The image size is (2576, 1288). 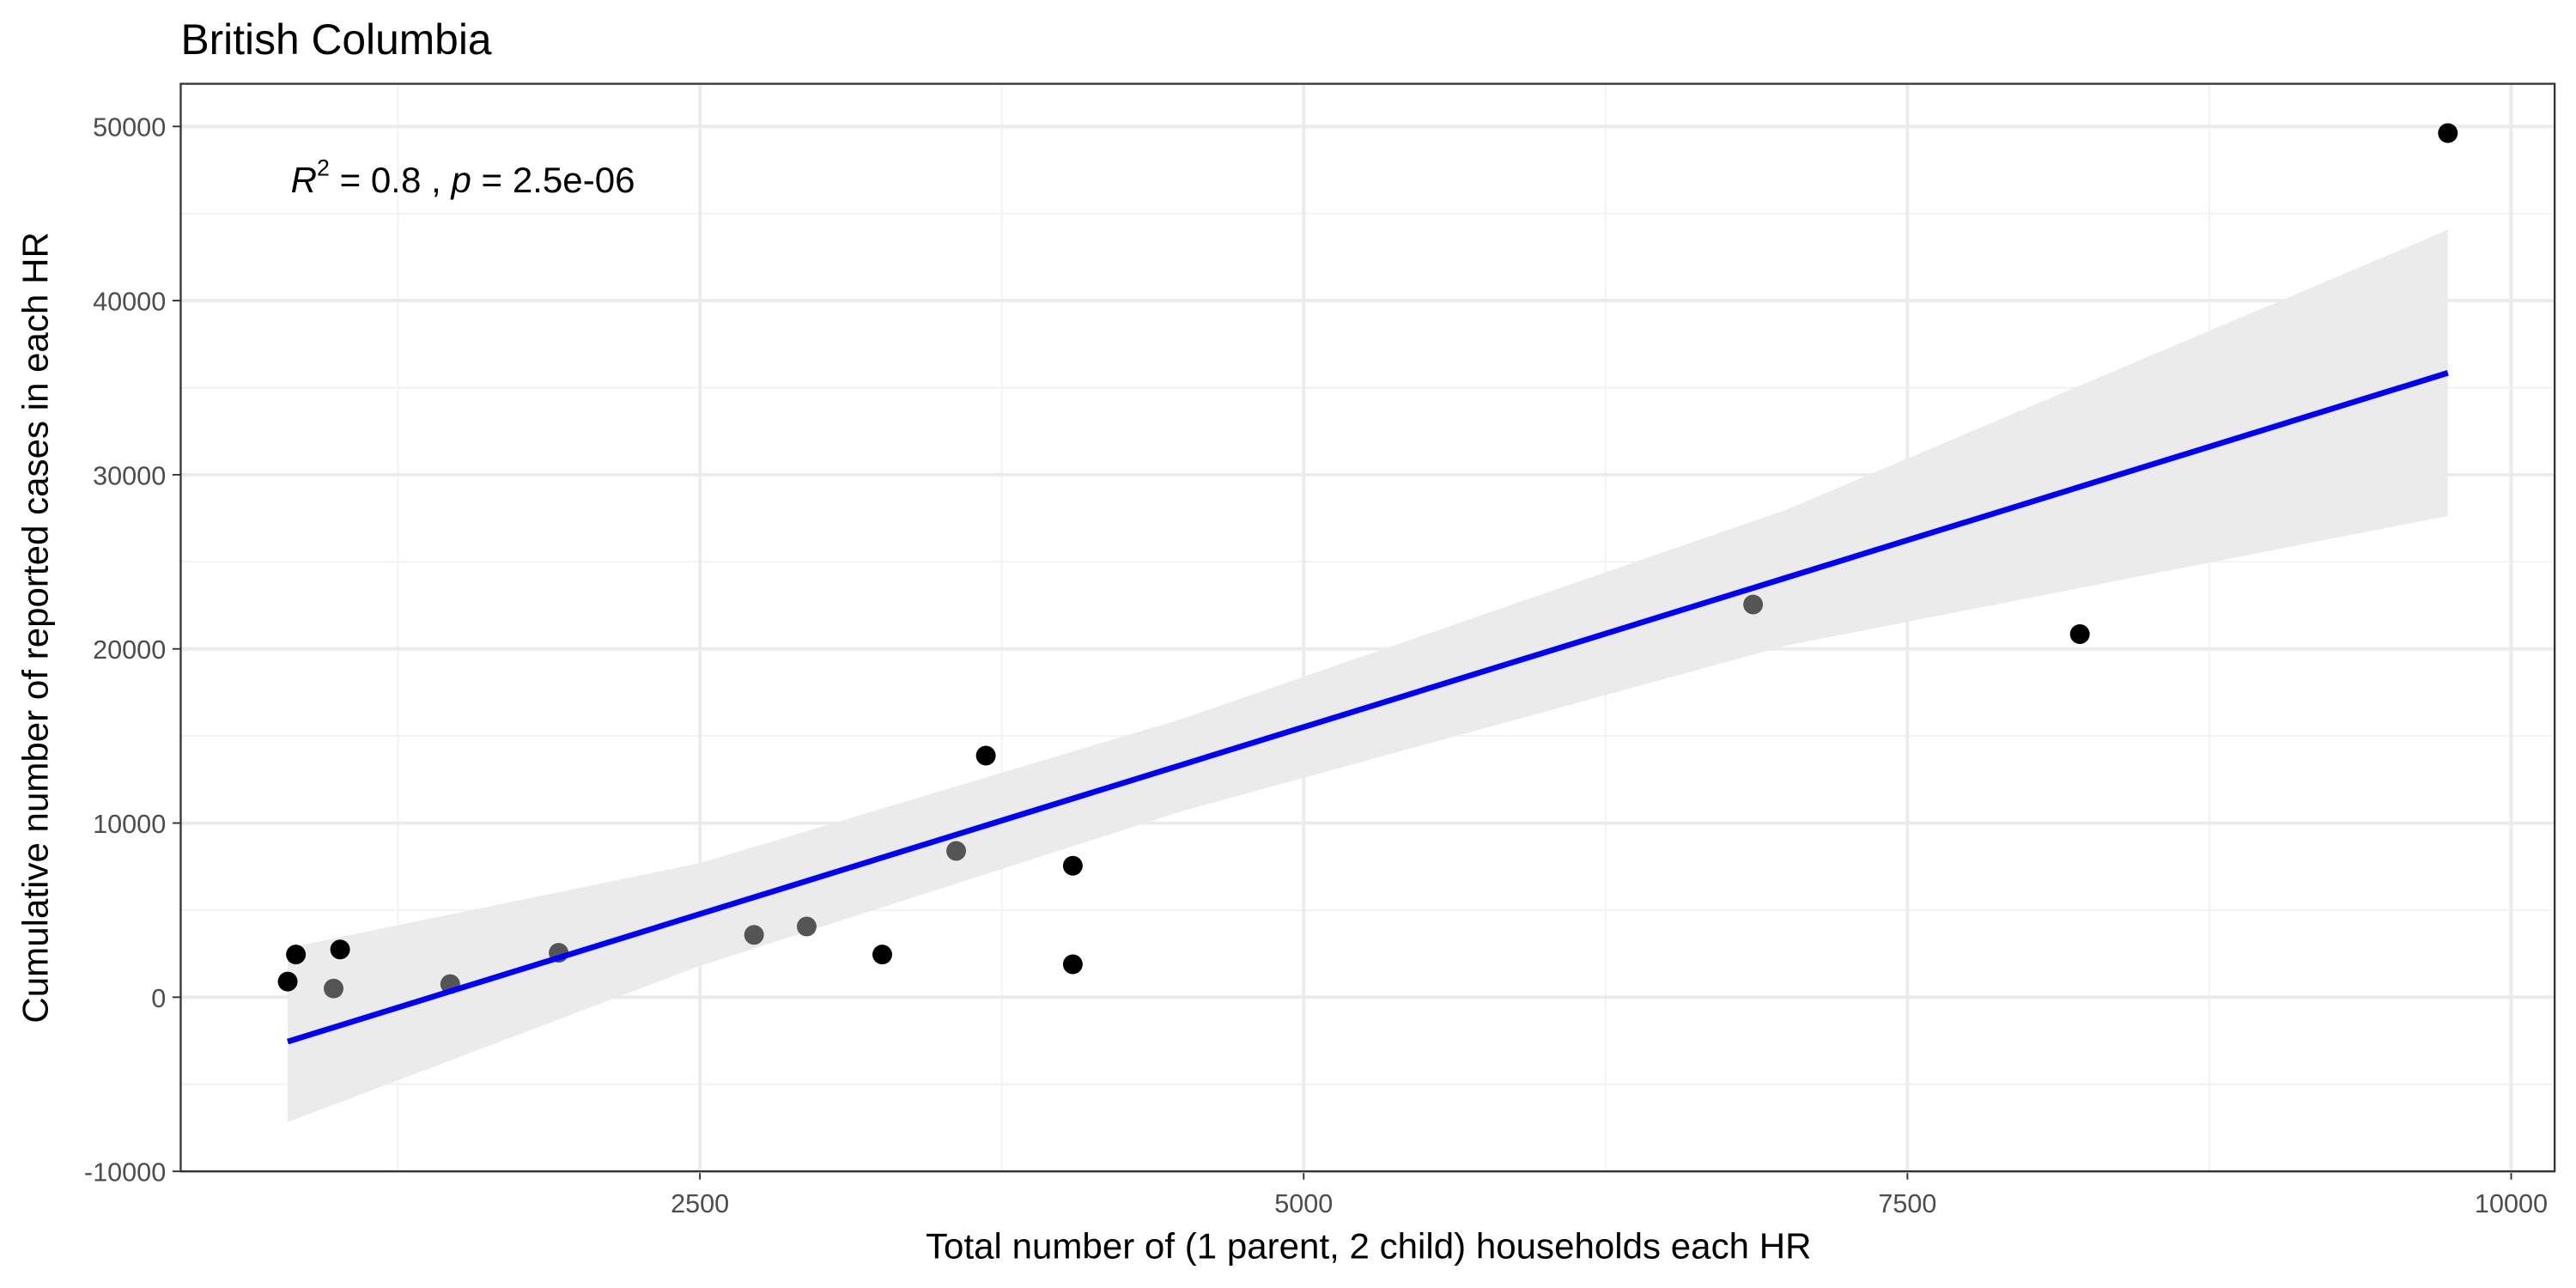 I want to click on y-tick-label: 30000, so click(x=129, y=475).